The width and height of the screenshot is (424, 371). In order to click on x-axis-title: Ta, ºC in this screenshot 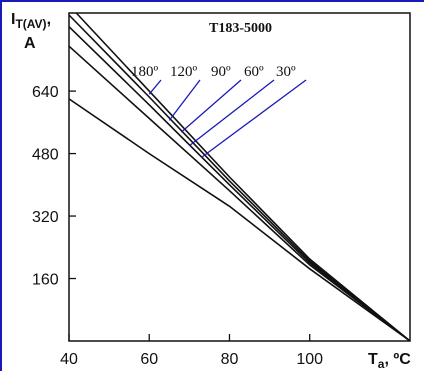, I will do `click(389, 361)`.